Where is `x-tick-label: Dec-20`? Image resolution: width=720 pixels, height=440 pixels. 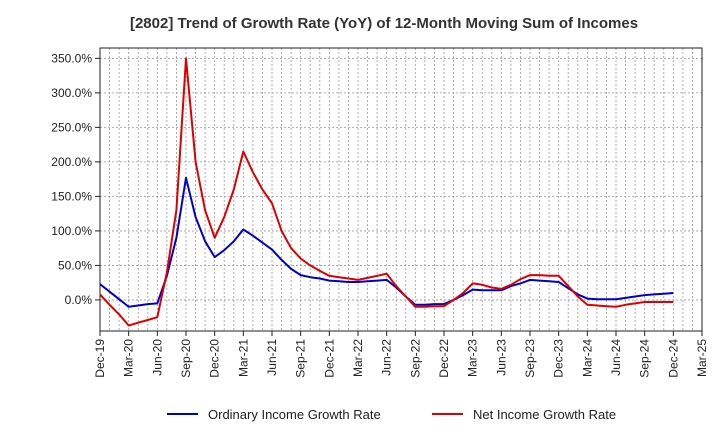 x-tick-label: Dec-20 is located at coordinates (215, 358).